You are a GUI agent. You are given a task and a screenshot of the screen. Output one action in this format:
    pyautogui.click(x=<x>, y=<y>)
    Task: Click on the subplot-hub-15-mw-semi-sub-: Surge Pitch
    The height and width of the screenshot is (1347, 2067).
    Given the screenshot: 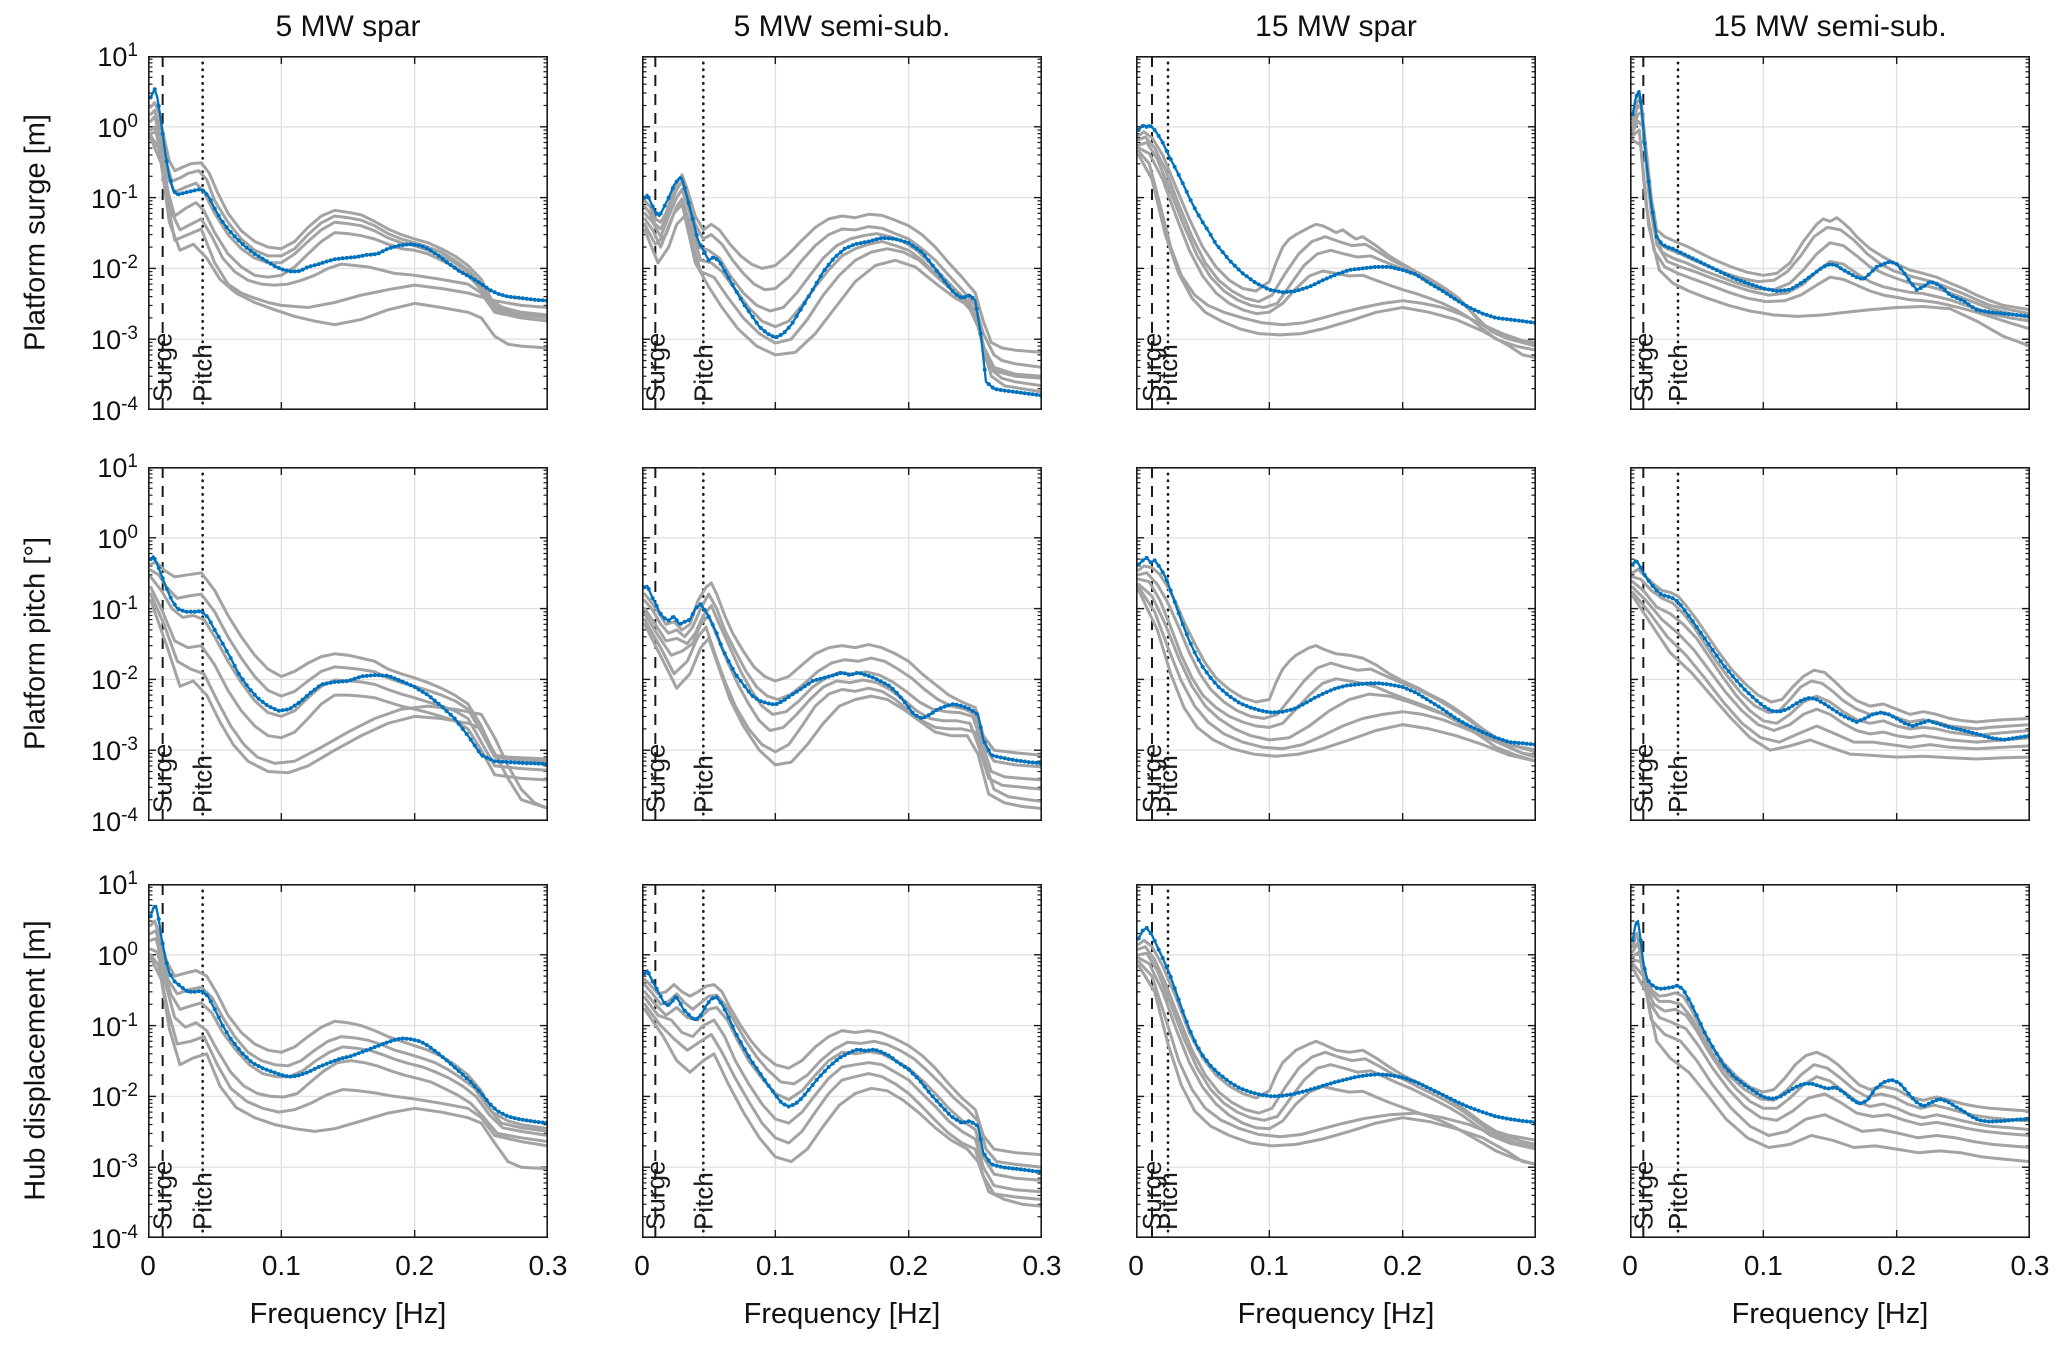 What is the action you would take?
    pyautogui.click(x=1830, y=1061)
    